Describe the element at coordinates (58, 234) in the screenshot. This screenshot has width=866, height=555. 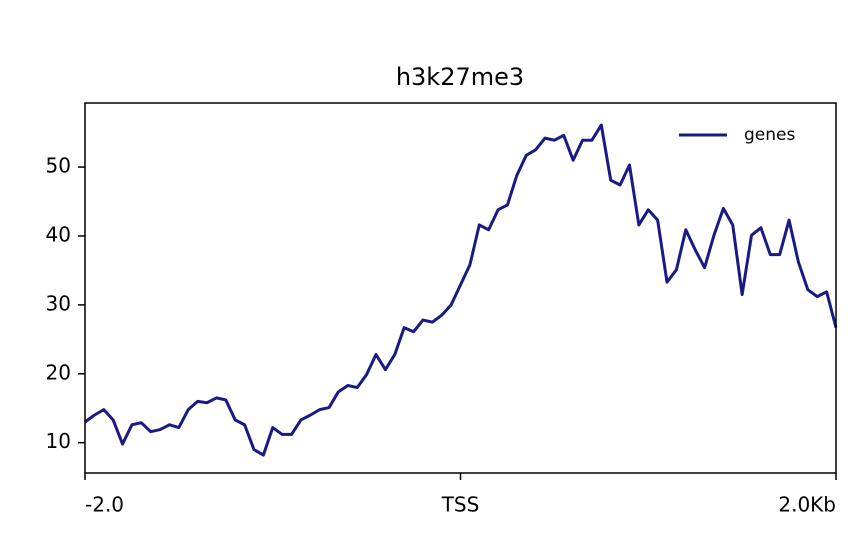
I see `y-tick-label: 40` at that location.